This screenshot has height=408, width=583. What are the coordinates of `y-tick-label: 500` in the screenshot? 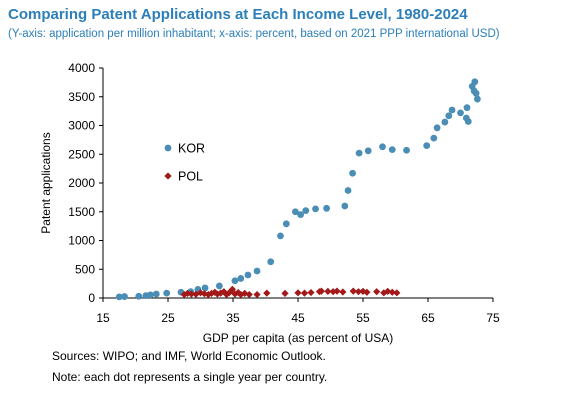 It's located at (85, 269).